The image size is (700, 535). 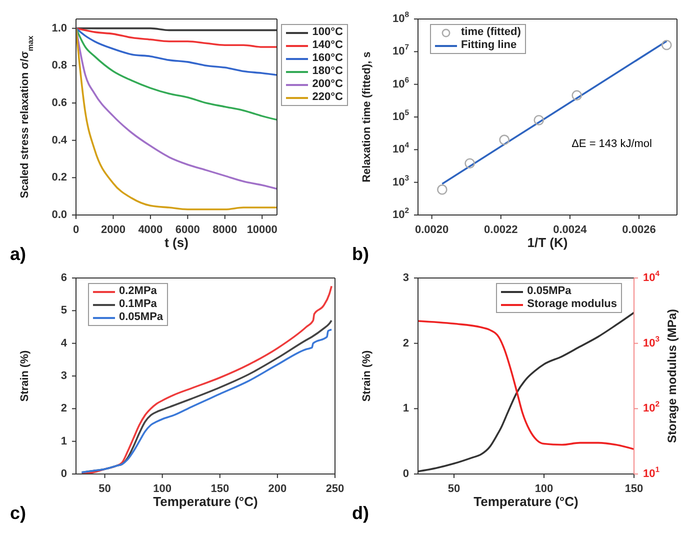 I want to click on y-tick-label: 0.4, so click(x=60, y=140).